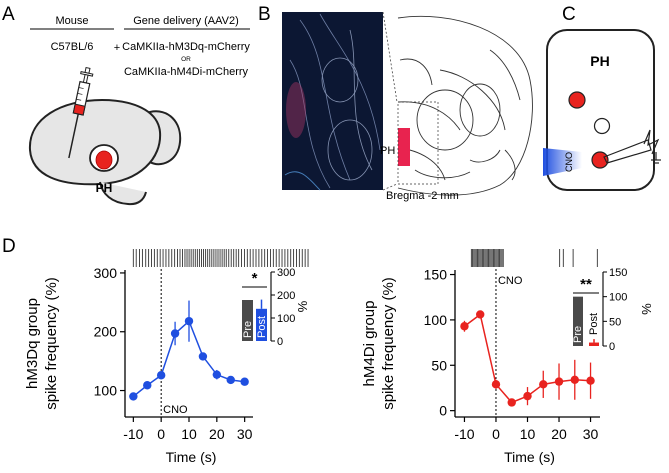 The width and height of the screenshot is (669, 473). Describe the element at coordinates (175, 410) in the screenshot. I see `cno-event-label: CNO` at that location.